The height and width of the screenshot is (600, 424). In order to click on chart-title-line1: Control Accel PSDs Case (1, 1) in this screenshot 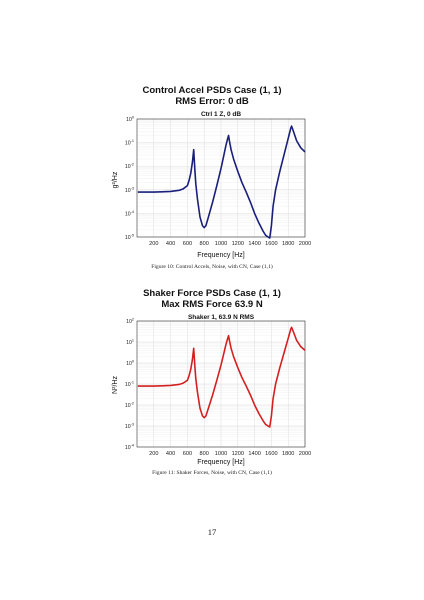, I will do `click(211, 90)`.